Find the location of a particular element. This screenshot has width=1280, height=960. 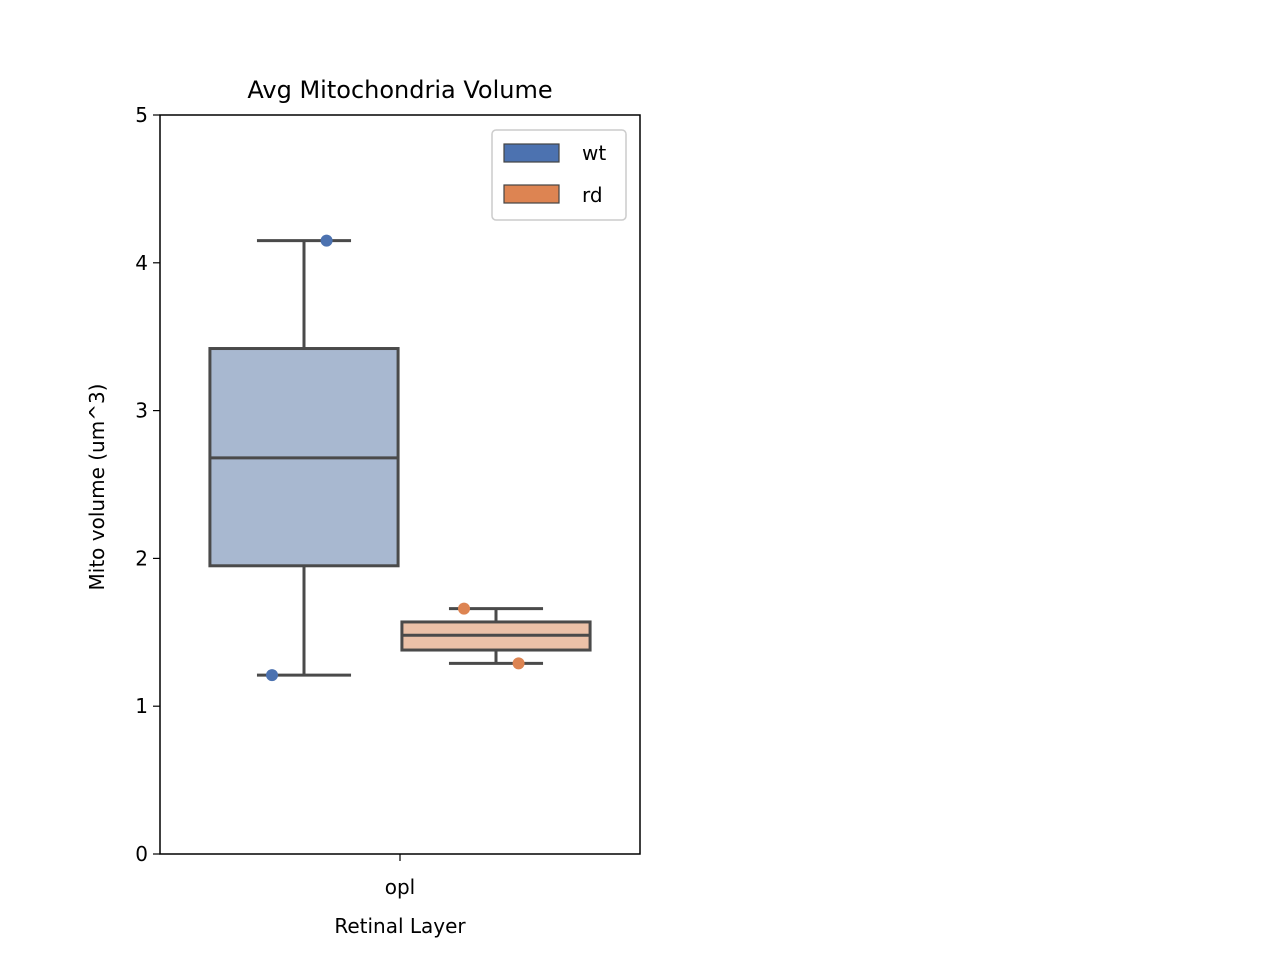

plot-area is located at coordinates (400, 458).